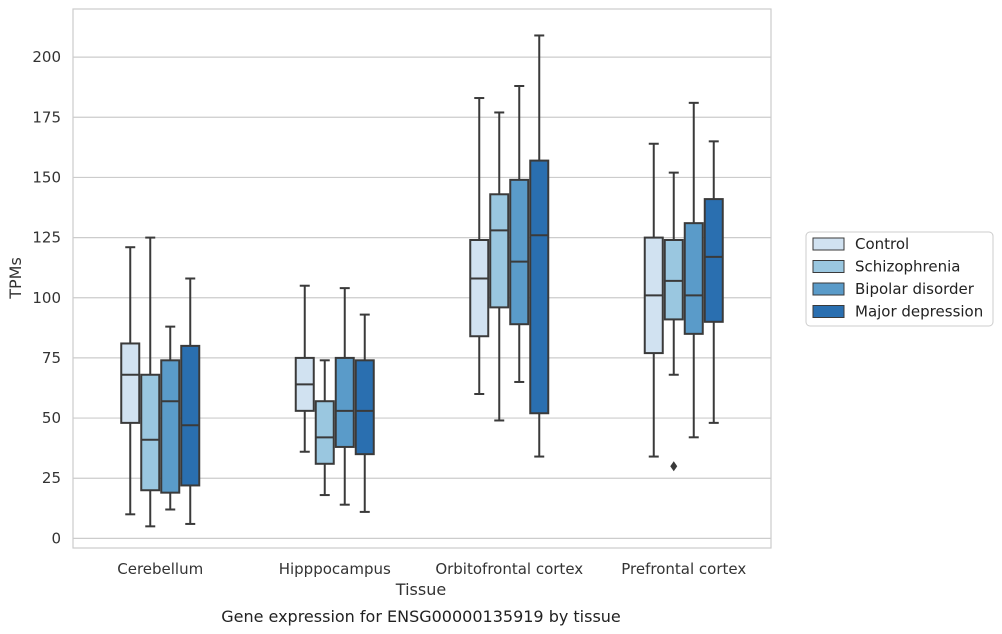 The width and height of the screenshot is (1002, 634). Describe the element at coordinates (509, 569) in the screenshot. I see `x-tick-label: Orbitofrontal cortex` at that location.